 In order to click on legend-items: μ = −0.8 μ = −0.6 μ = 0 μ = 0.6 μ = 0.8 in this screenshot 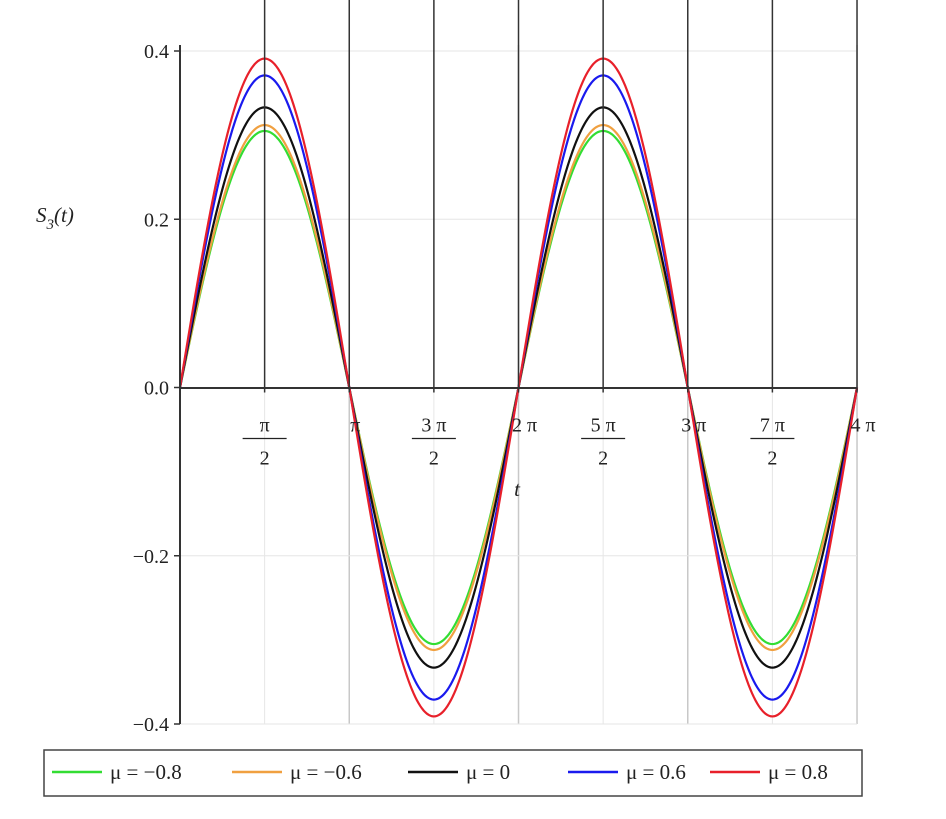, I will do `click(440, 772)`.